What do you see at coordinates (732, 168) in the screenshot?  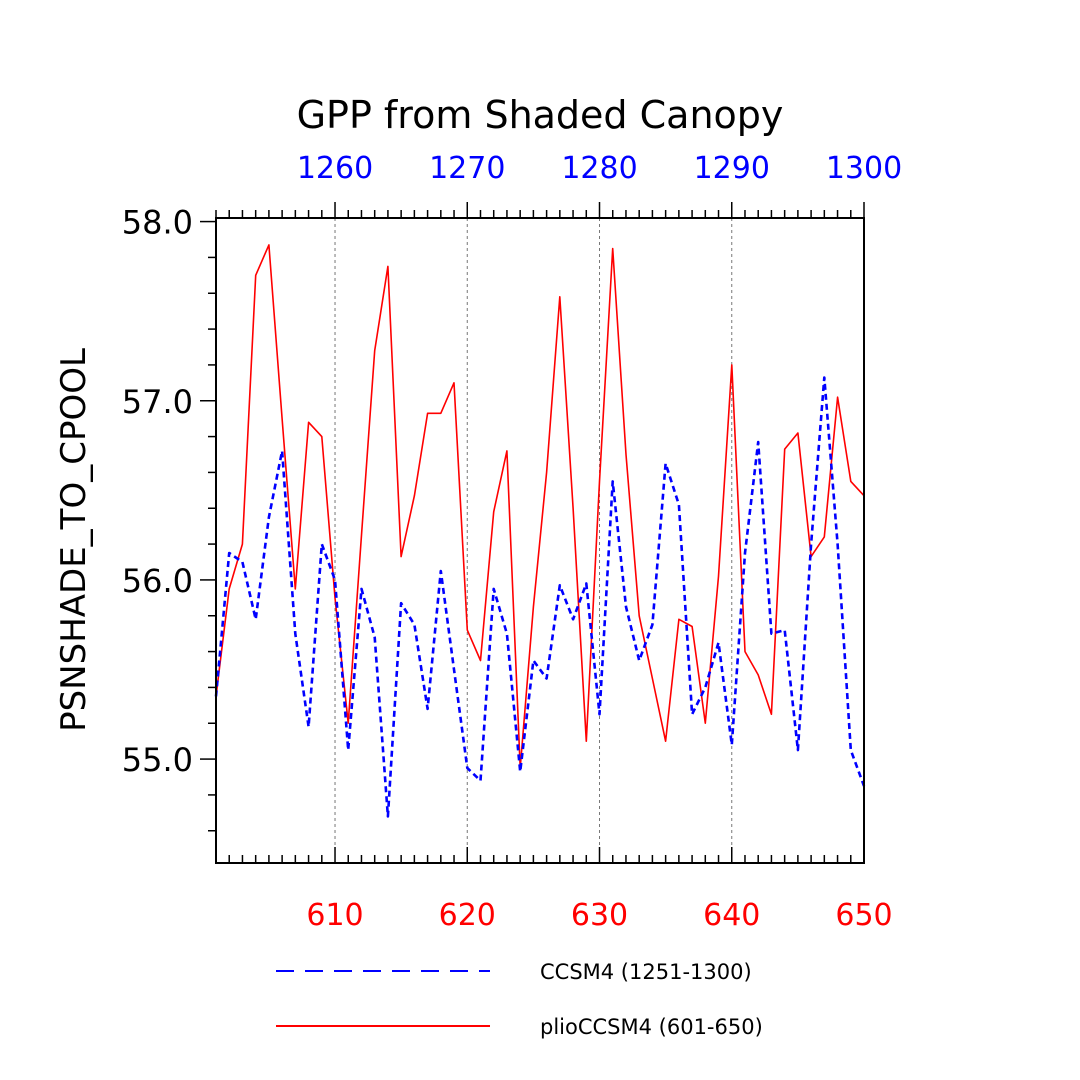 I see `x-top-tick-label: 1290` at bounding box center [732, 168].